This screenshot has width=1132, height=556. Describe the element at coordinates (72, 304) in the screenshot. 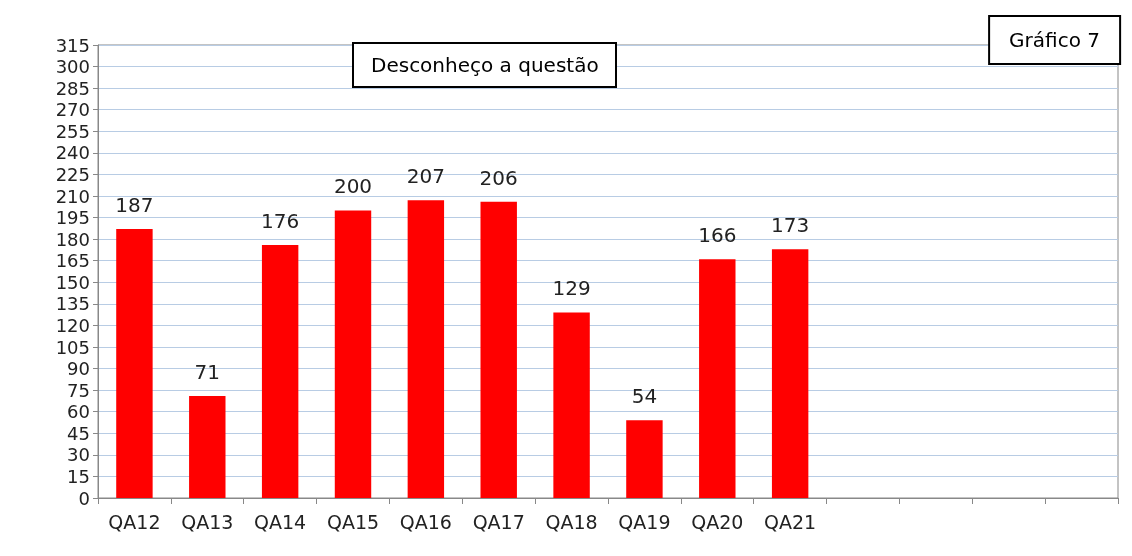

I see `y-tick-label: 135` at that location.